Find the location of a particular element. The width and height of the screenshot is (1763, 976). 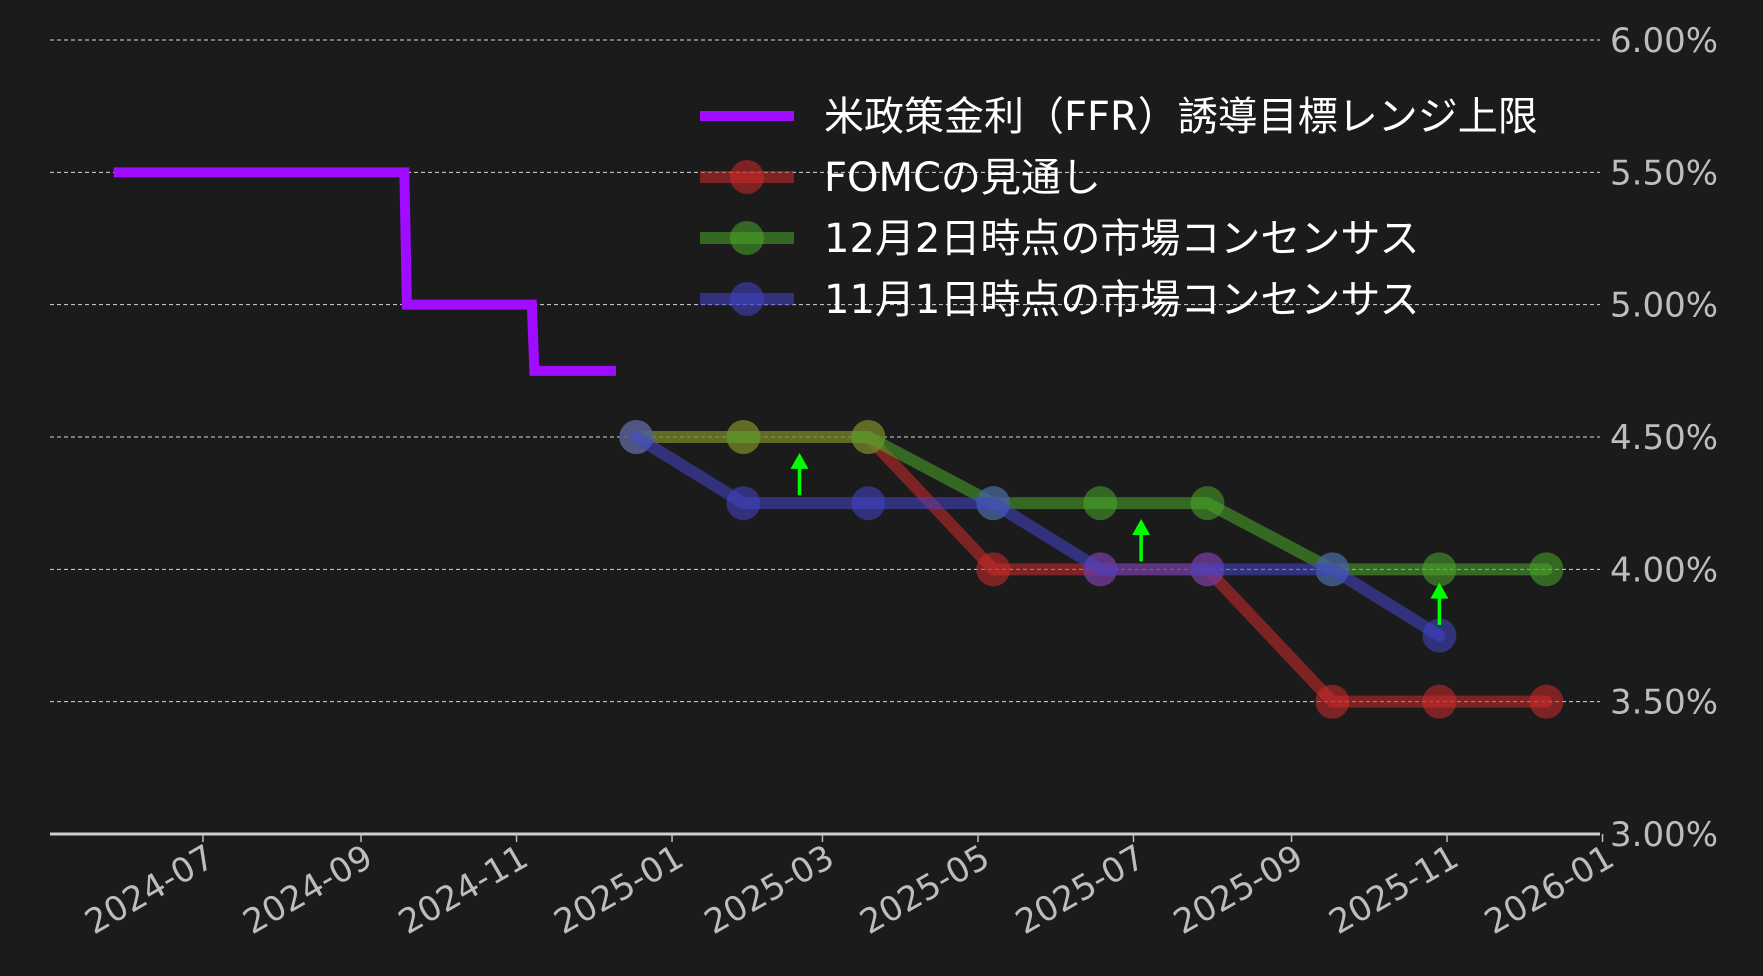

series-line is located at coordinates (1038, 536).